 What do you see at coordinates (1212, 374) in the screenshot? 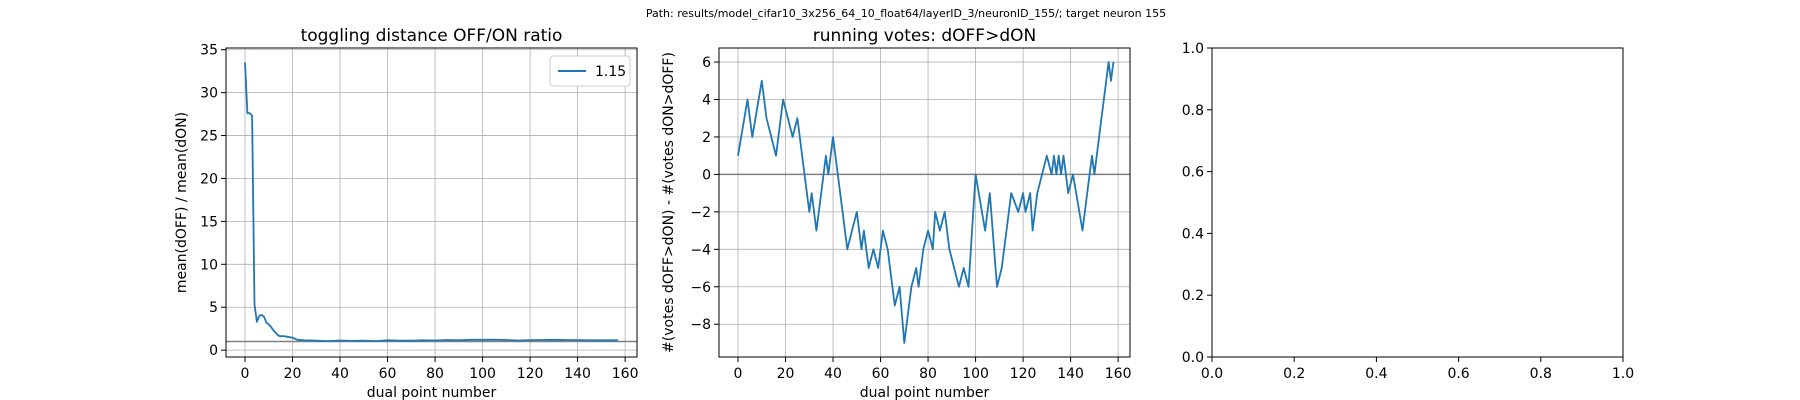
I see `x-tick-label: 0.0` at bounding box center [1212, 374].